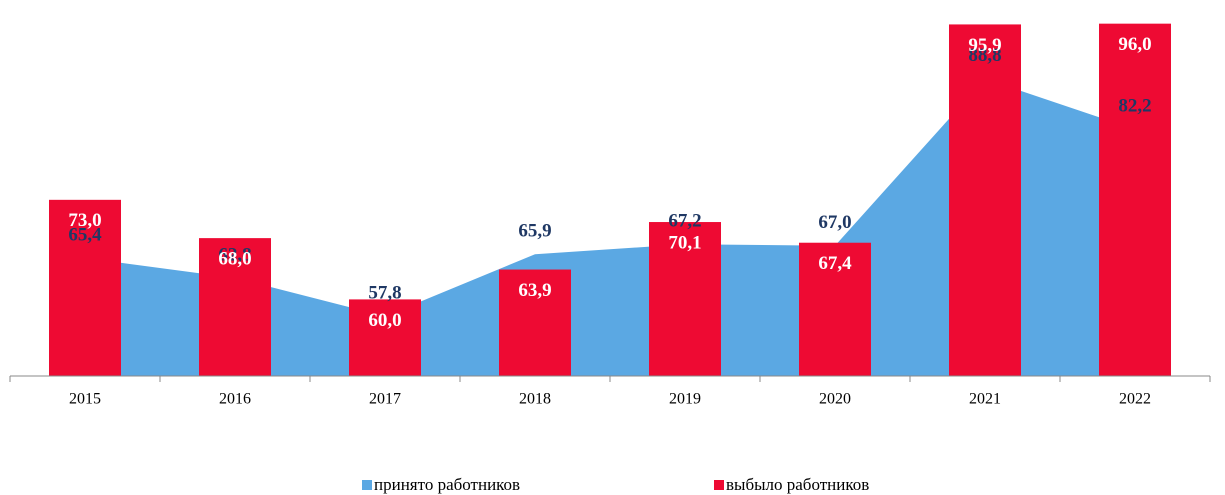 Image resolution: width=1225 pixels, height=495 pixels. I want to click on value-label: 60,0, so click(384, 320).